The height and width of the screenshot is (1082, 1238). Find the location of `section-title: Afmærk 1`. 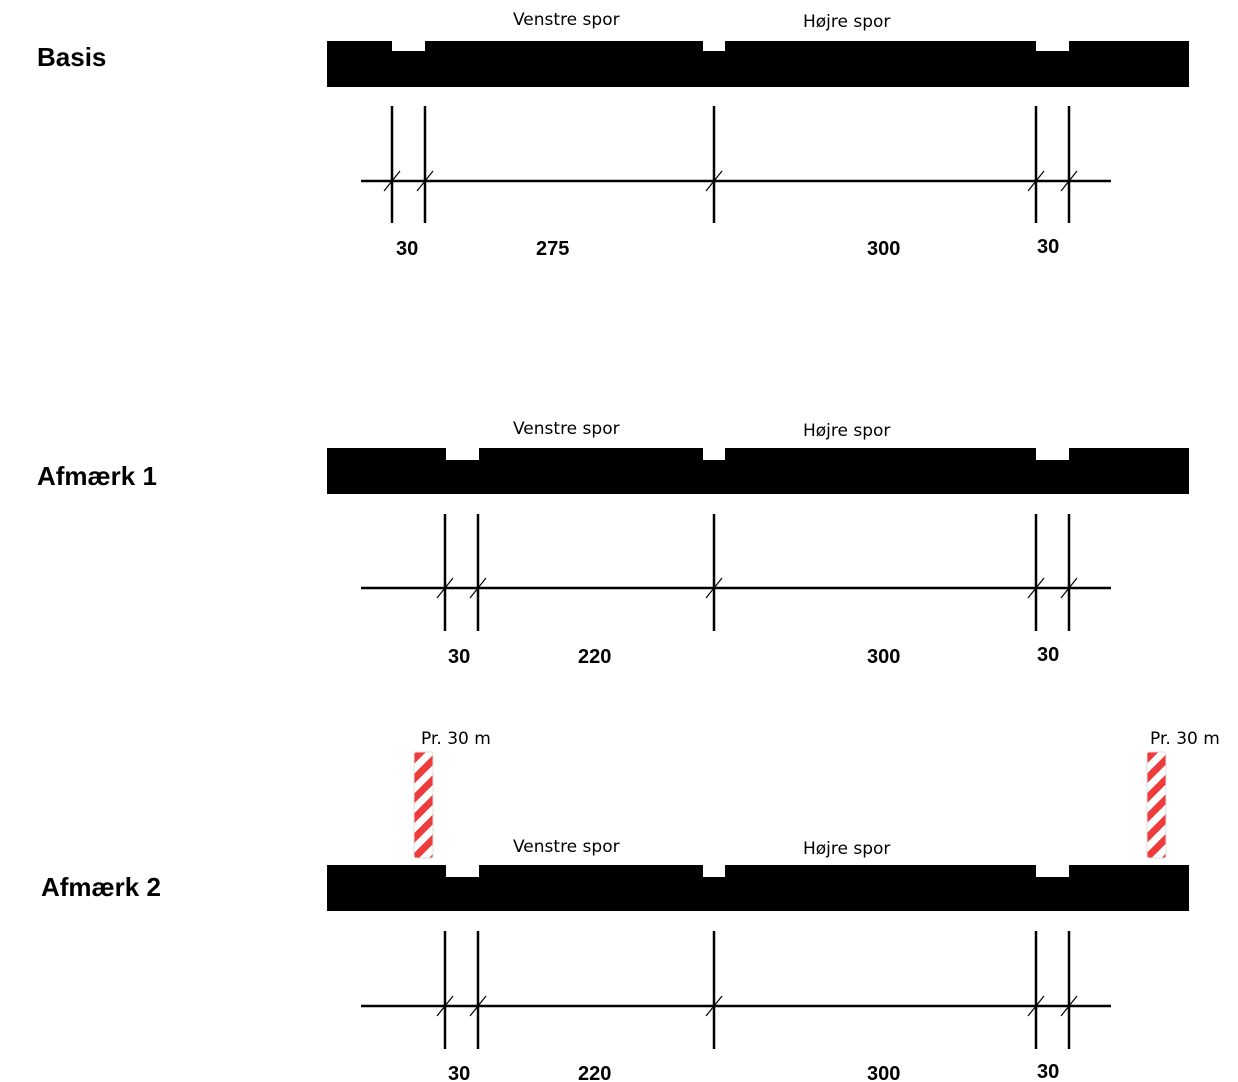

section-title: Afmærk 1 is located at coordinates (97, 476).